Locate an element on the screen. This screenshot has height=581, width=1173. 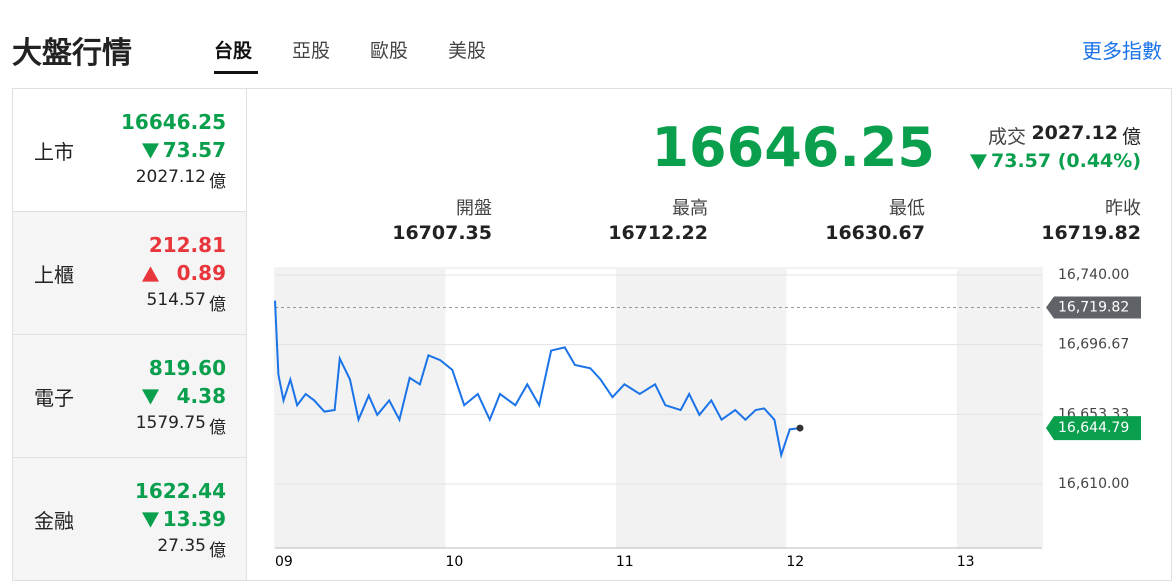
market-volume: 27.35 is located at coordinates (181, 546).